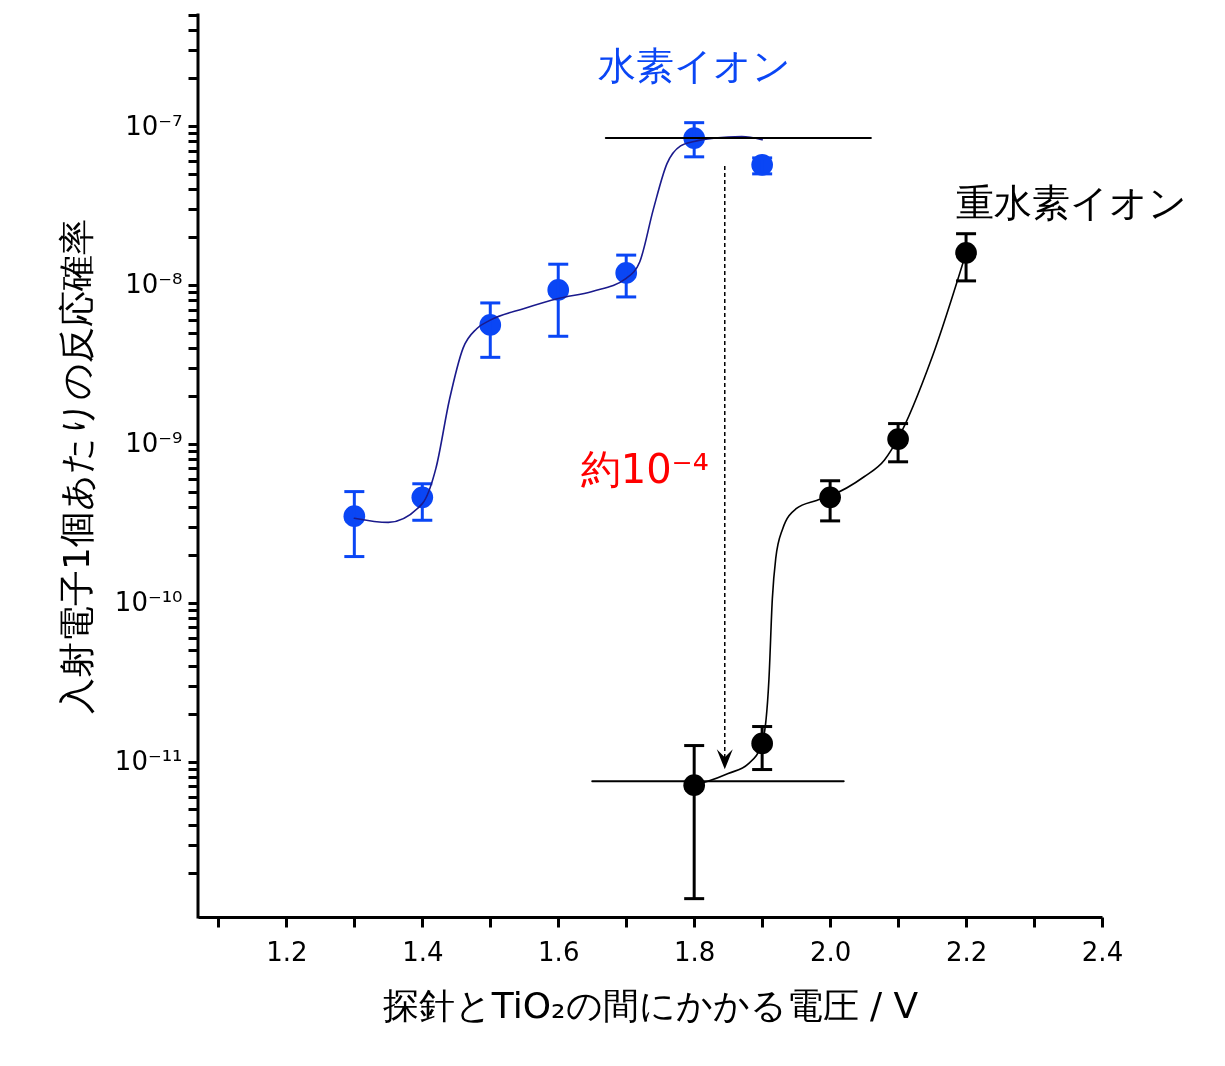  What do you see at coordinates (966, 951) in the screenshot?
I see `x-tick-label: 2.2` at bounding box center [966, 951].